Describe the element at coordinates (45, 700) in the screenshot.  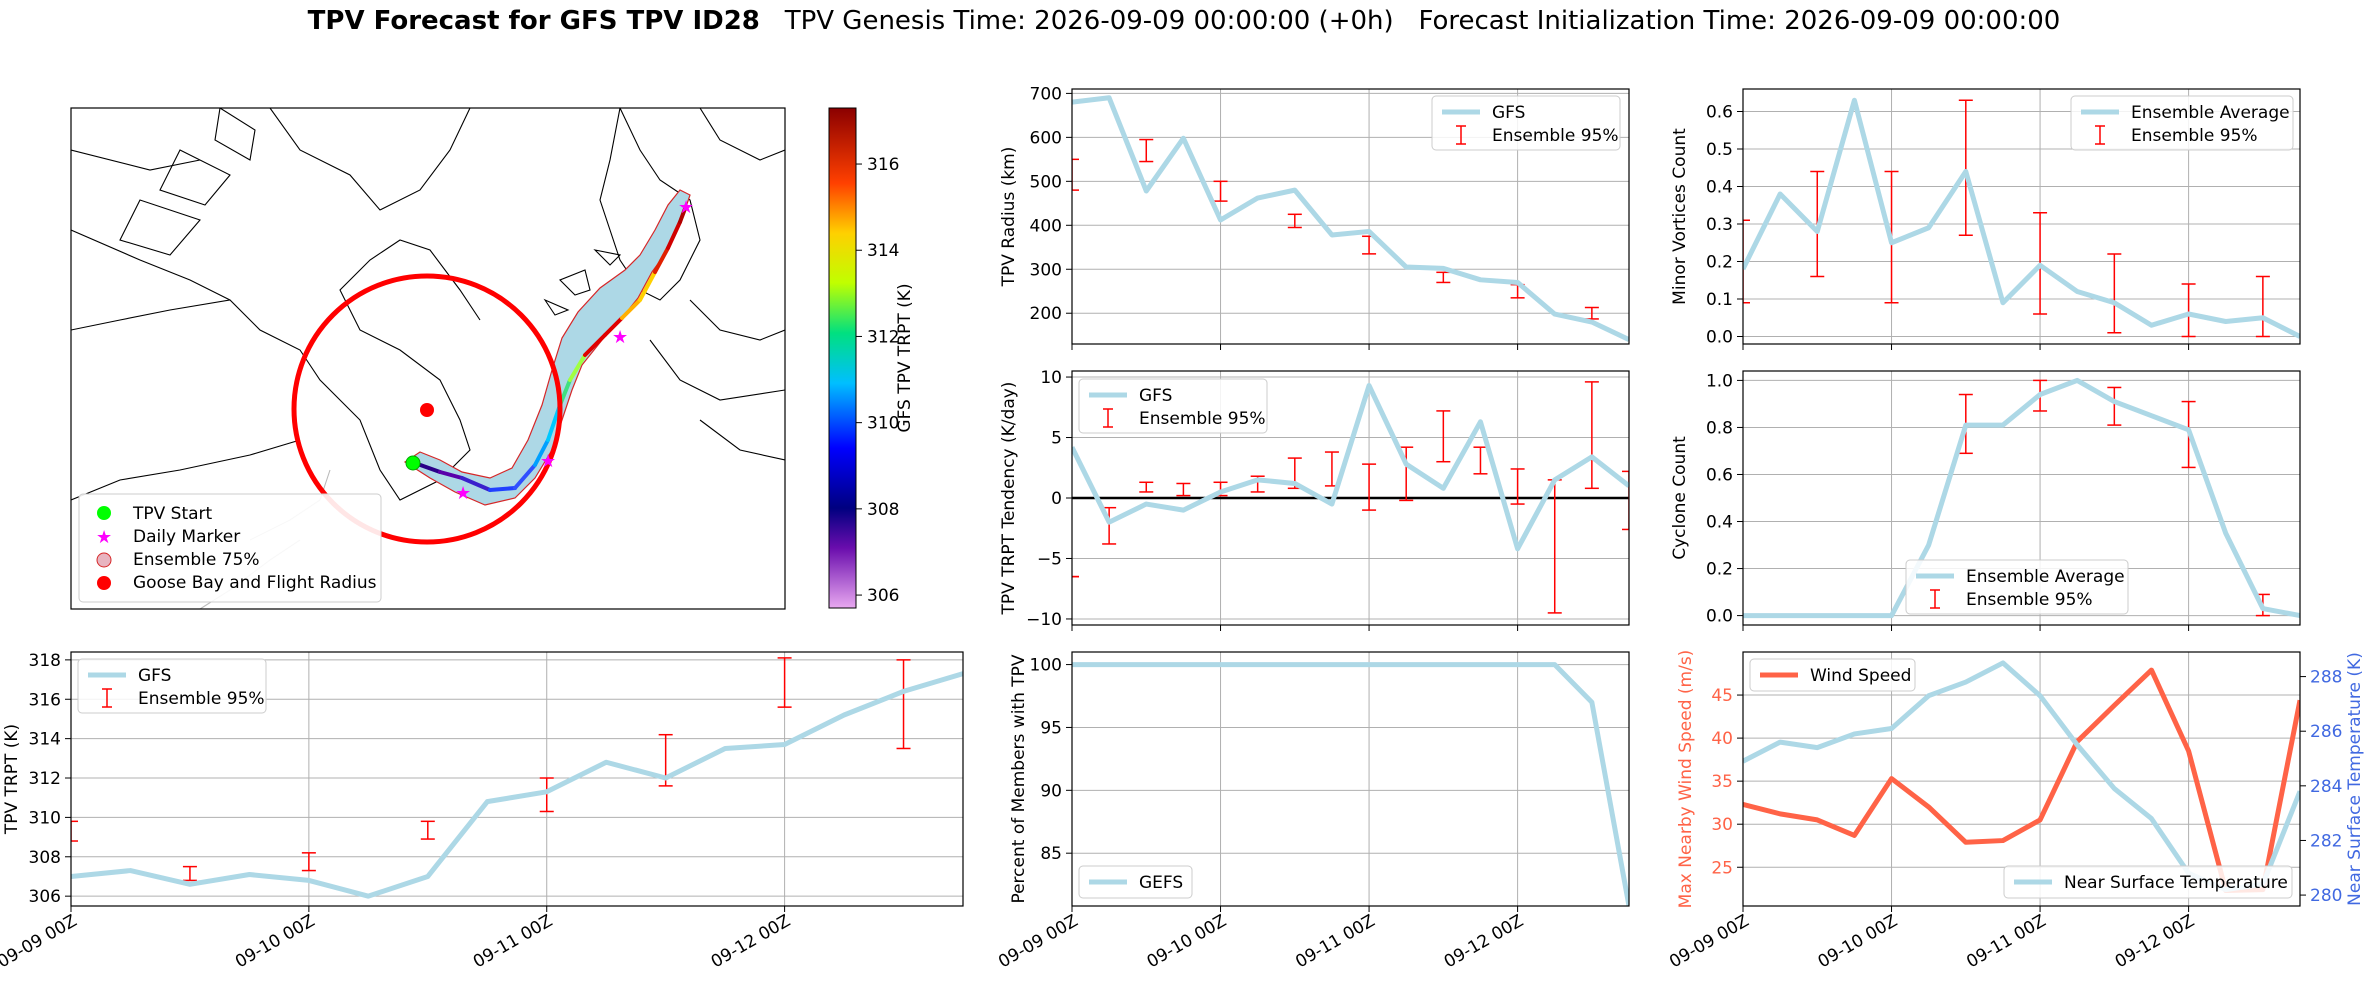
I see `ytick-label: 316` at that location.